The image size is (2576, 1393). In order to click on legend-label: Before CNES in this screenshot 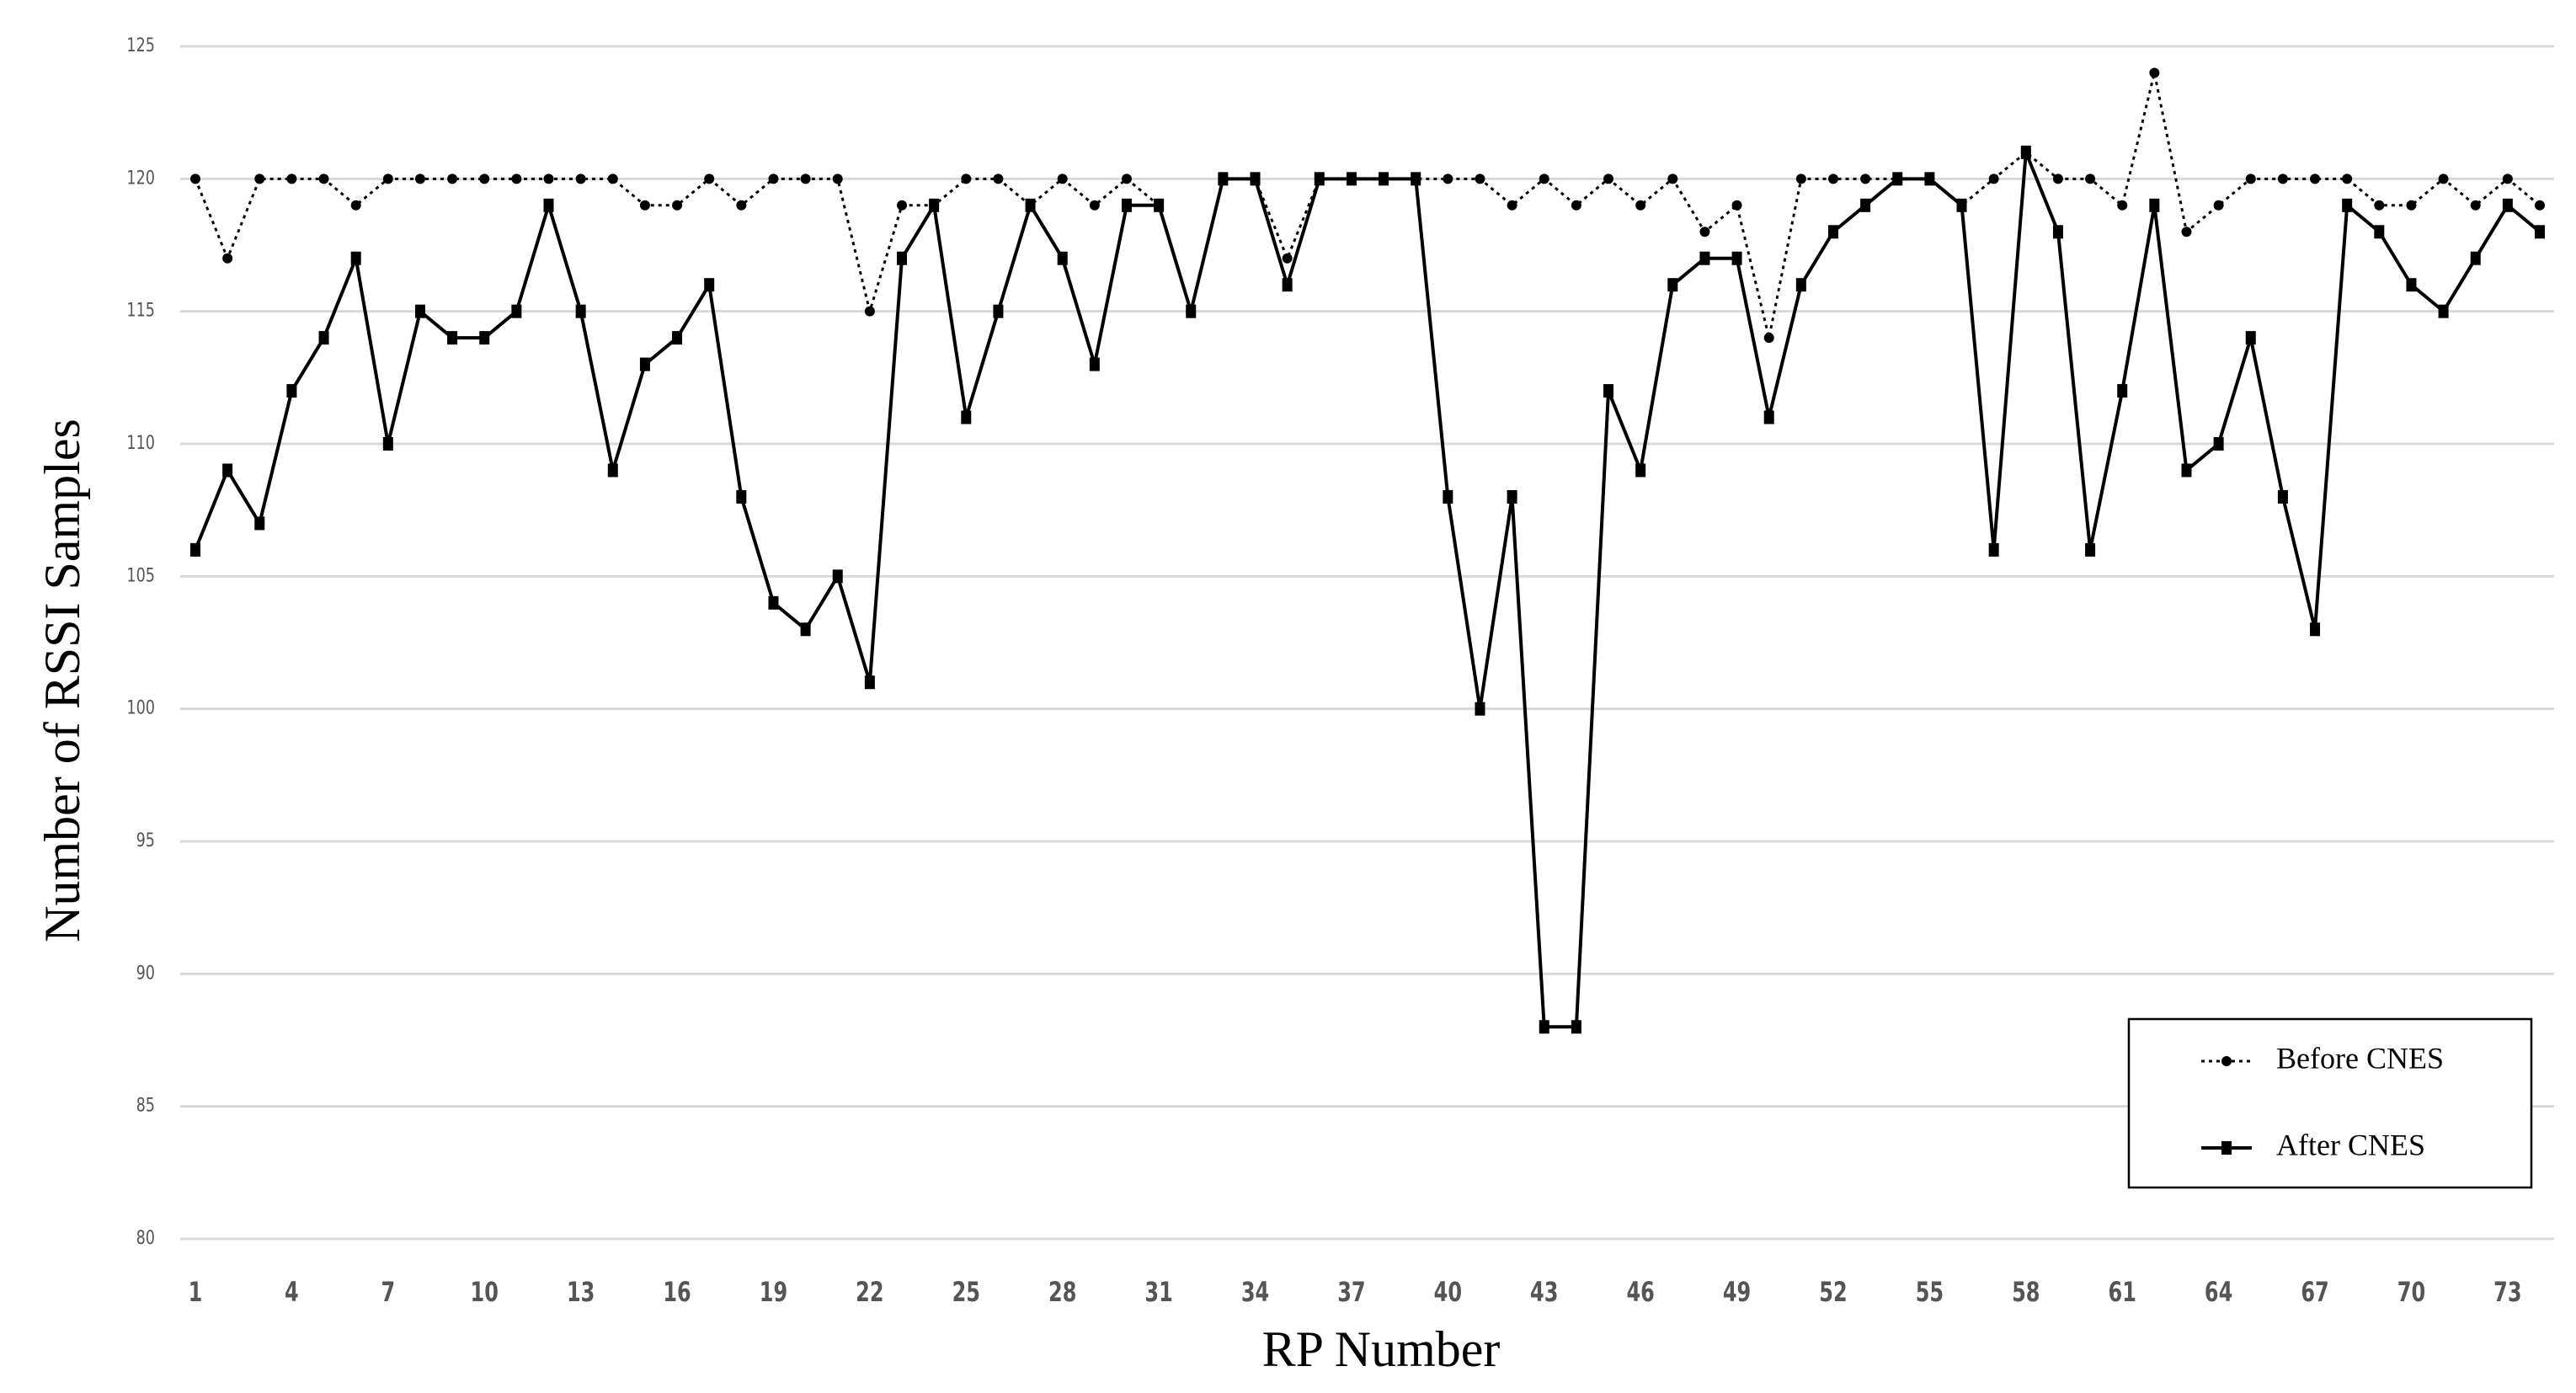, I will do `click(2360, 1058)`.